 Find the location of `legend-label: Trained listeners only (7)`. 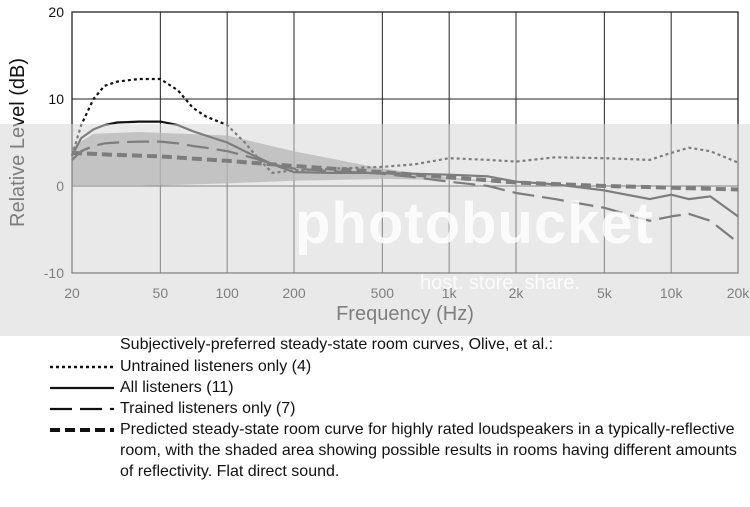

legend-label: Trained listeners only (7) is located at coordinates (208, 408).